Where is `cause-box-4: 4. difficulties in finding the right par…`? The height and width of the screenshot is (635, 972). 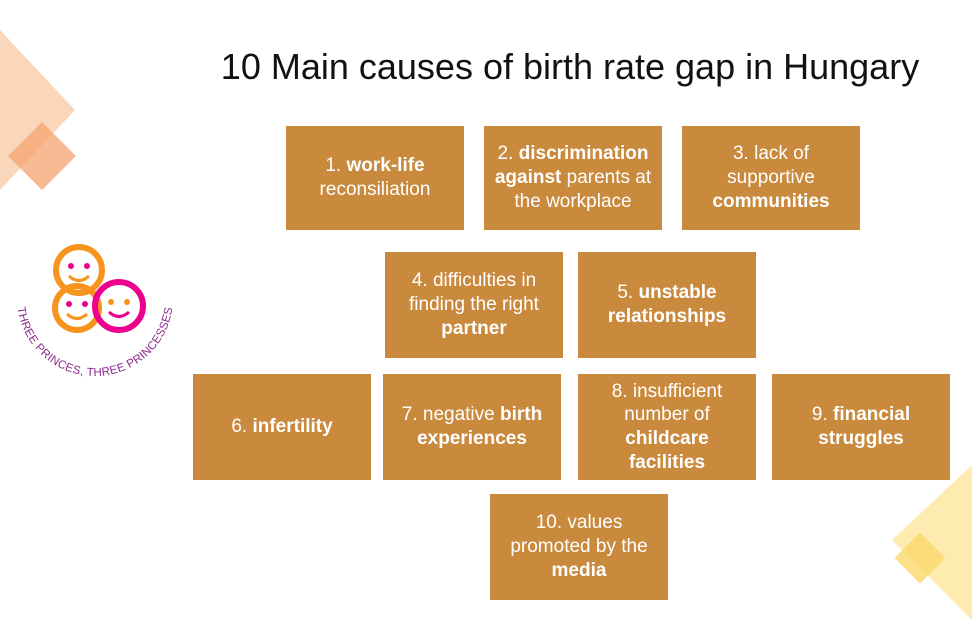 cause-box-4: 4. difficulties in finding the right par… is located at coordinates (474, 305).